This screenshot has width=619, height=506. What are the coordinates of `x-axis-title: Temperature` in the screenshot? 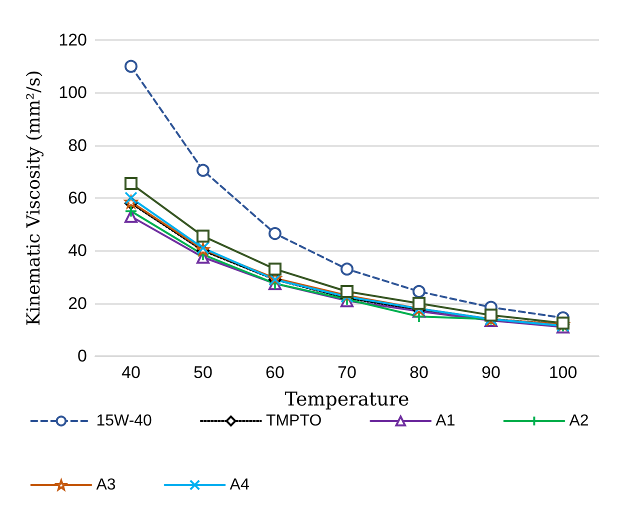 It's located at (347, 399).